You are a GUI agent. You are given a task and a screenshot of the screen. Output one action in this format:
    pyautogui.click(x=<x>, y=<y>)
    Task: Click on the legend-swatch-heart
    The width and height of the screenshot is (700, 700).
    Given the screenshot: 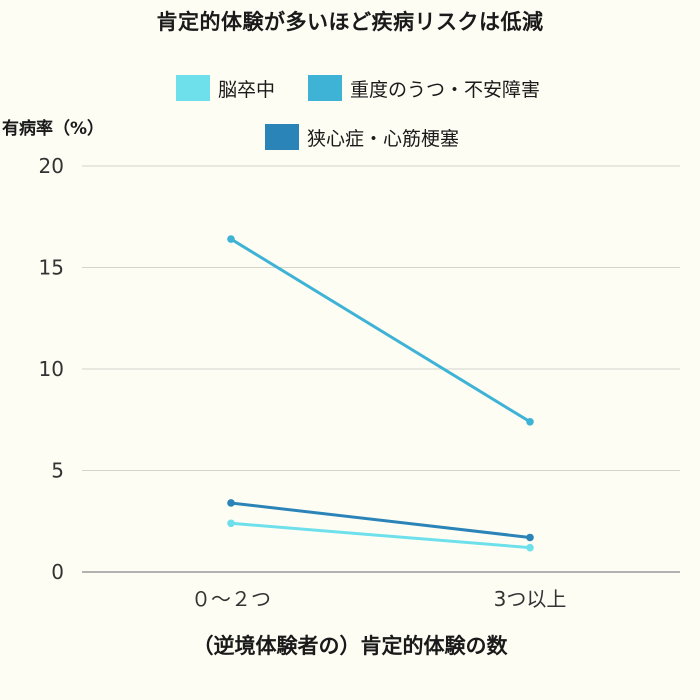 What is the action you would take?
    pyautogui.click(x=282, y=137)
    